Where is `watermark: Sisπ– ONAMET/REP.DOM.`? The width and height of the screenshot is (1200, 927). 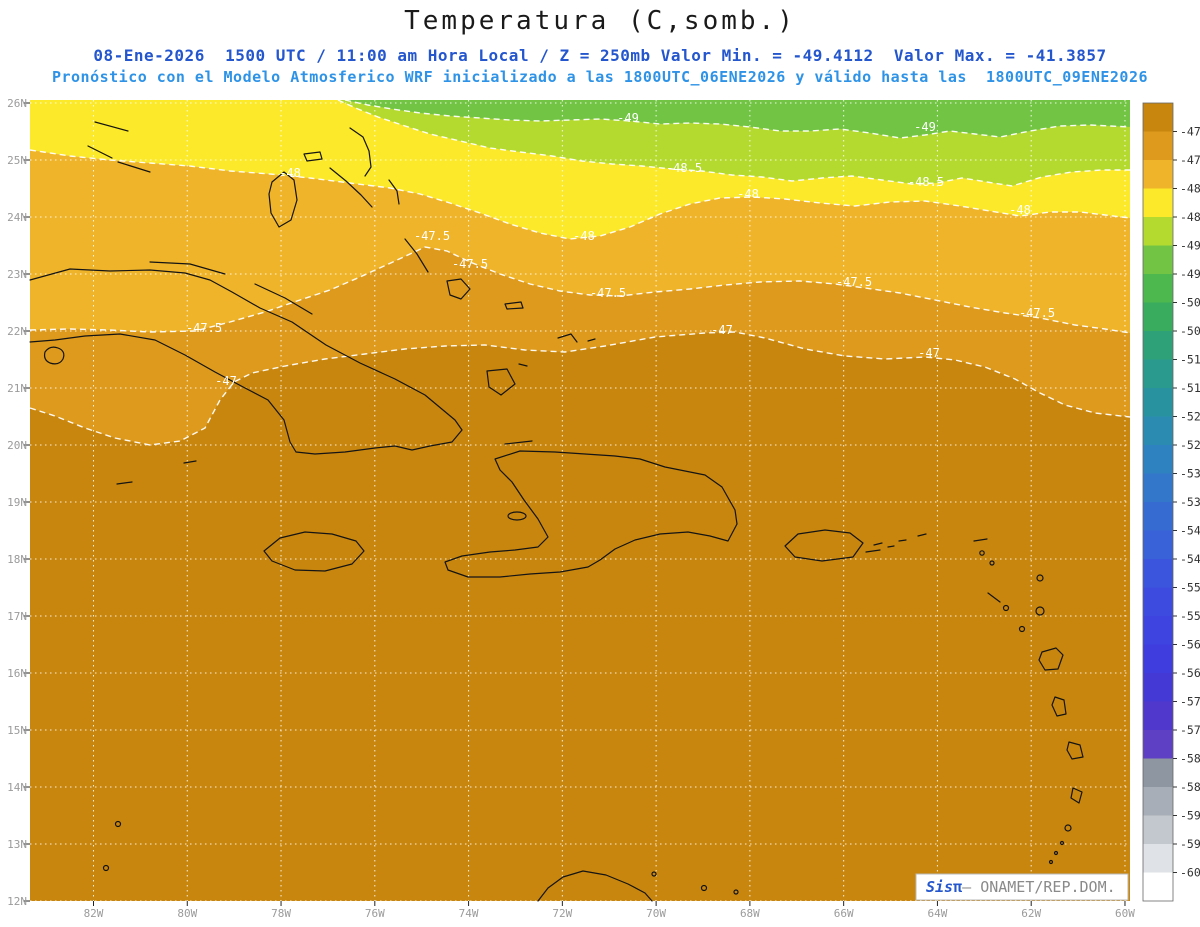
watermark: Sisπ– ONAMET/REP.DOM. is located at coordinates (1022, 887).